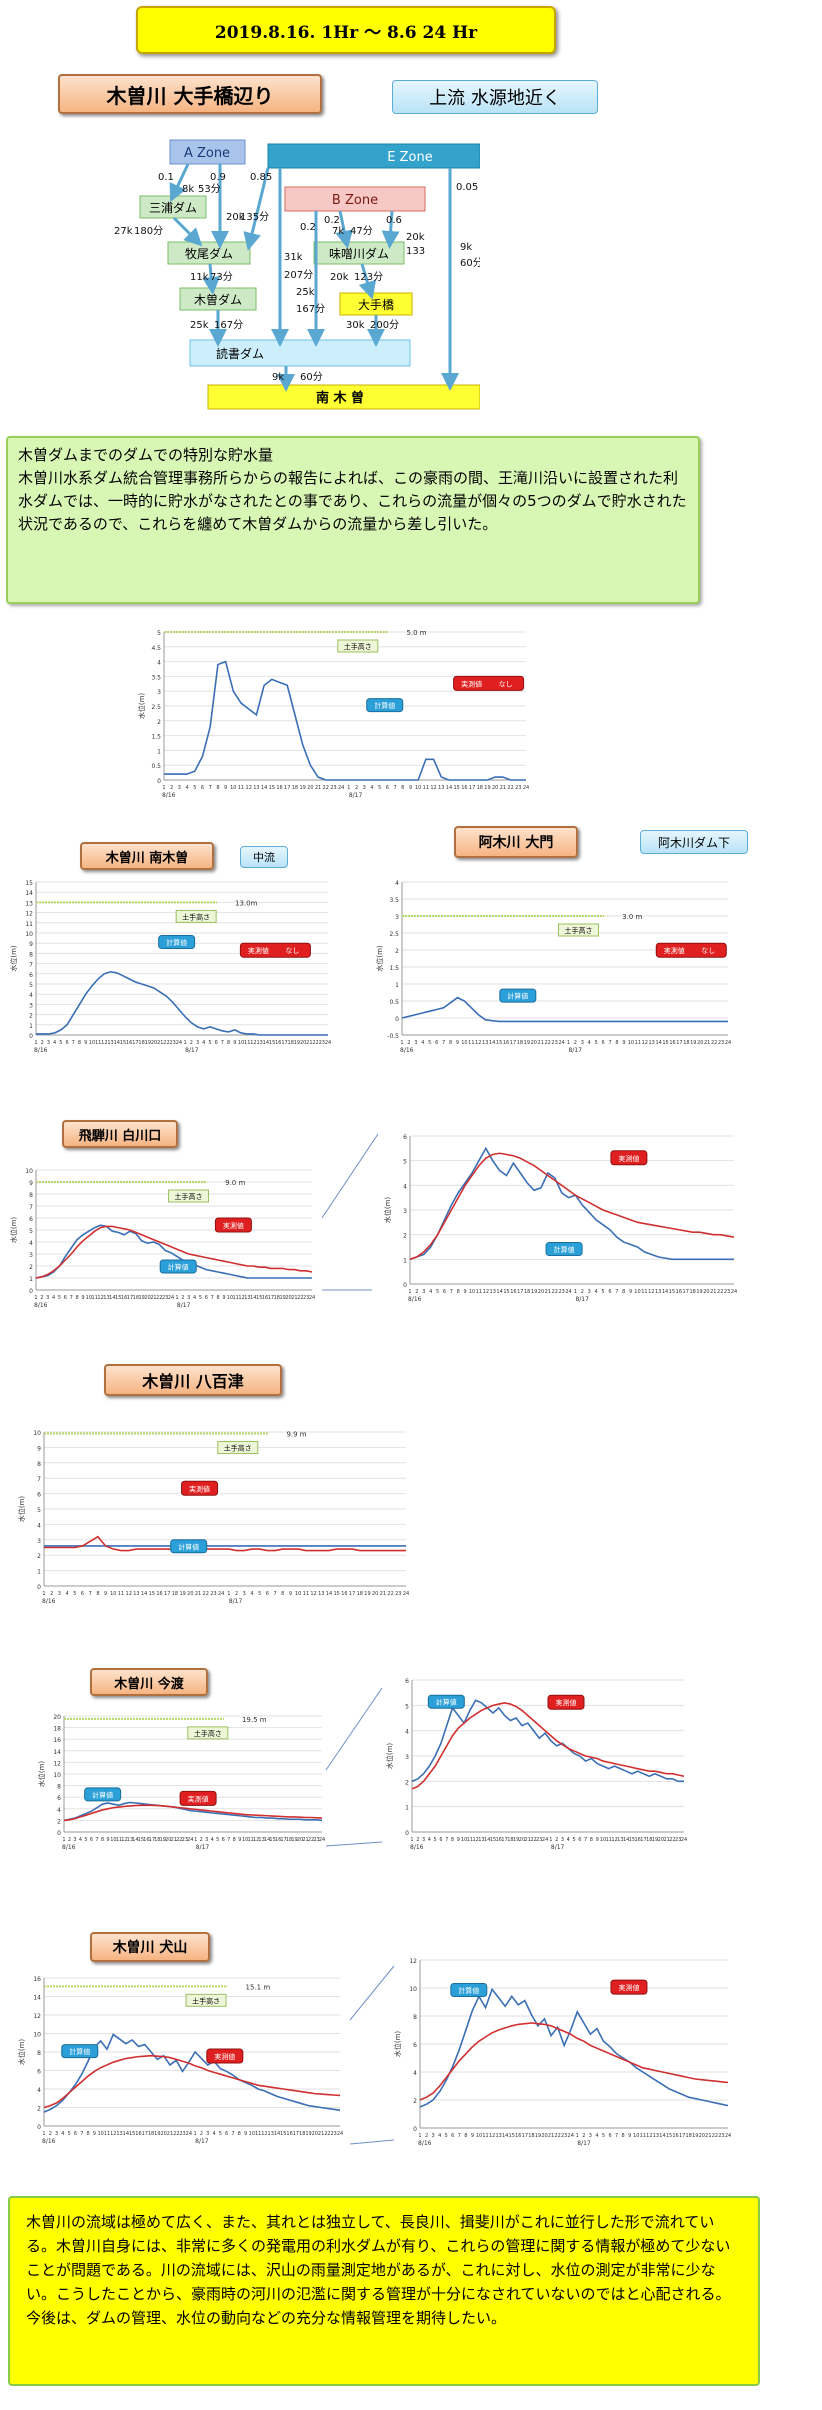  What do you see at coordinates (292, 951) in the screenshot?
I see `obs-none-label: なし` at bounding box center [292, 951].